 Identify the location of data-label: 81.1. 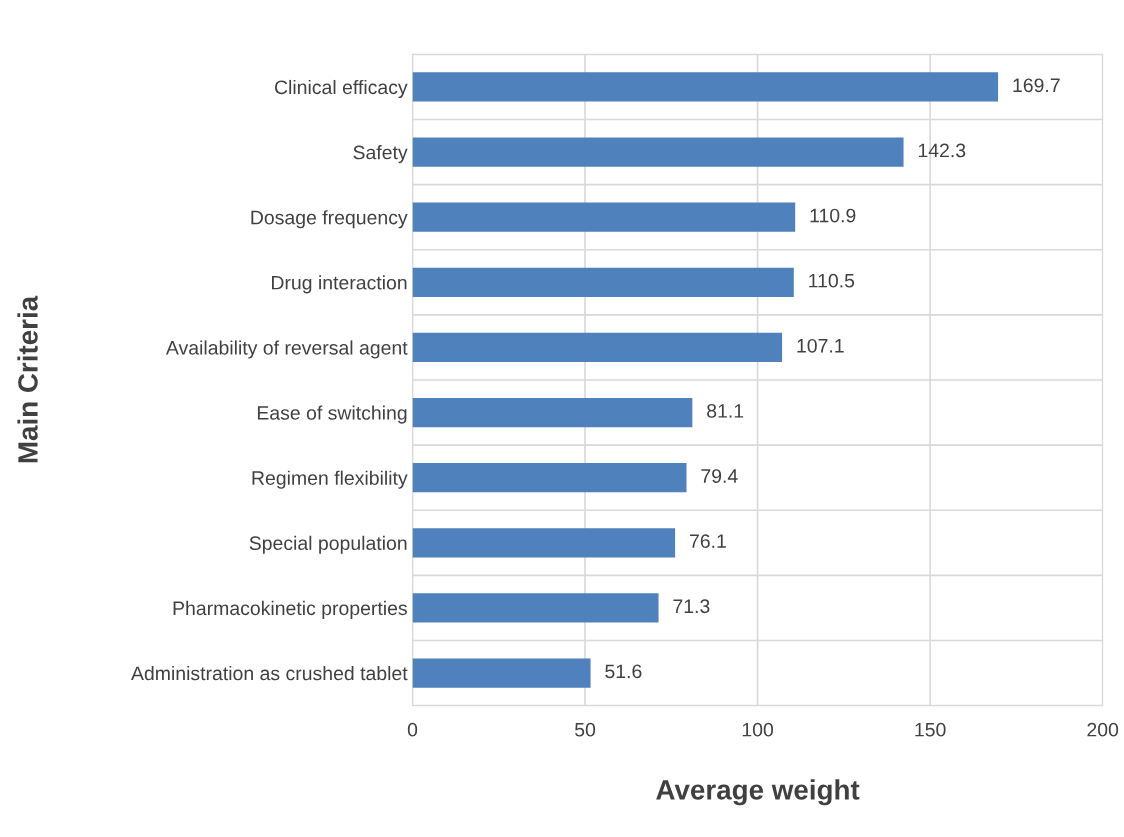
(725, 411).